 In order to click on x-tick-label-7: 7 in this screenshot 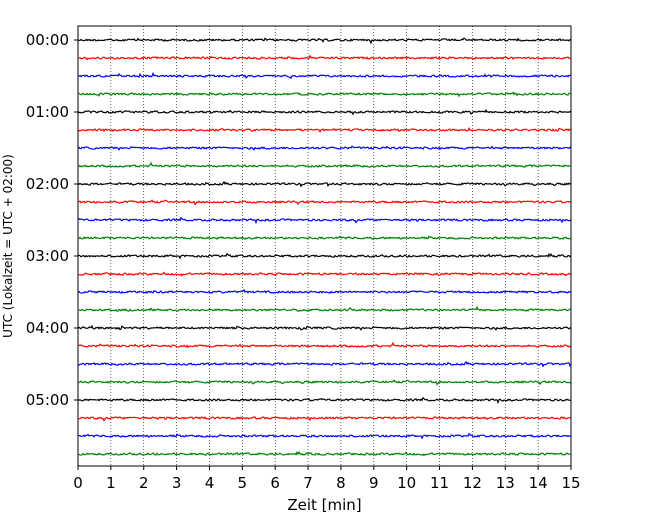, I will do `click(308, 483)`.